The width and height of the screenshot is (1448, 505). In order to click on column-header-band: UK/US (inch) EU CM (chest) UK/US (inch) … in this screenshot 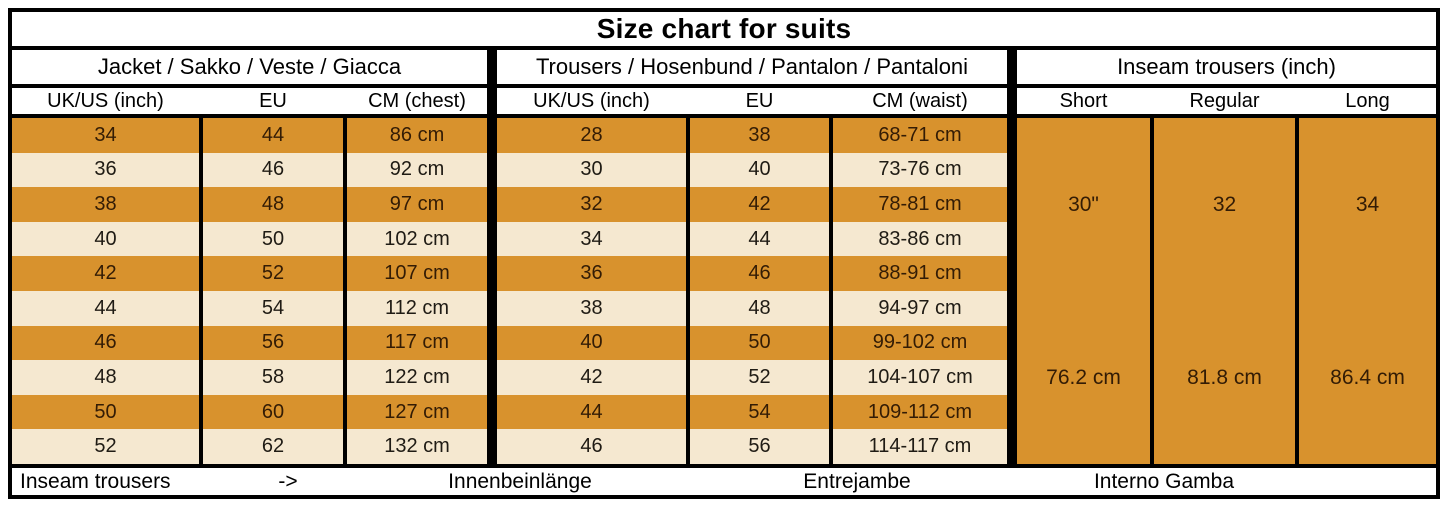, I will do `click(724, 101)`.